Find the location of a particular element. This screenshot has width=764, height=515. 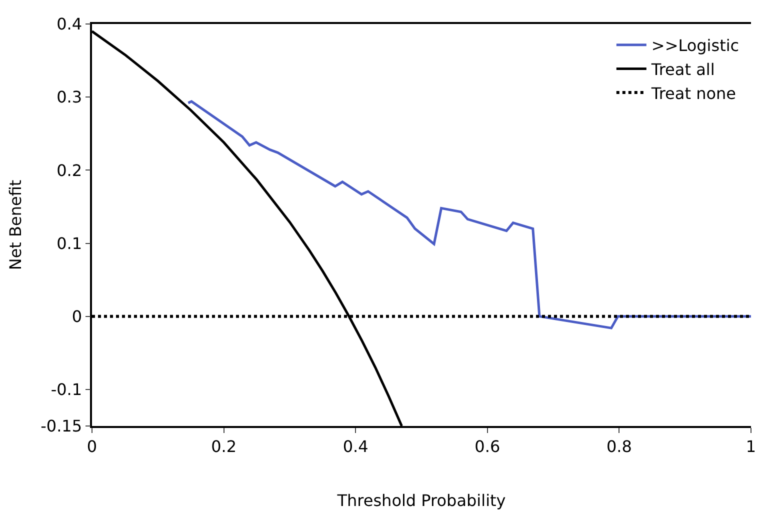

y-axis-title: Net Benefit is located at coordinates (16, 225).